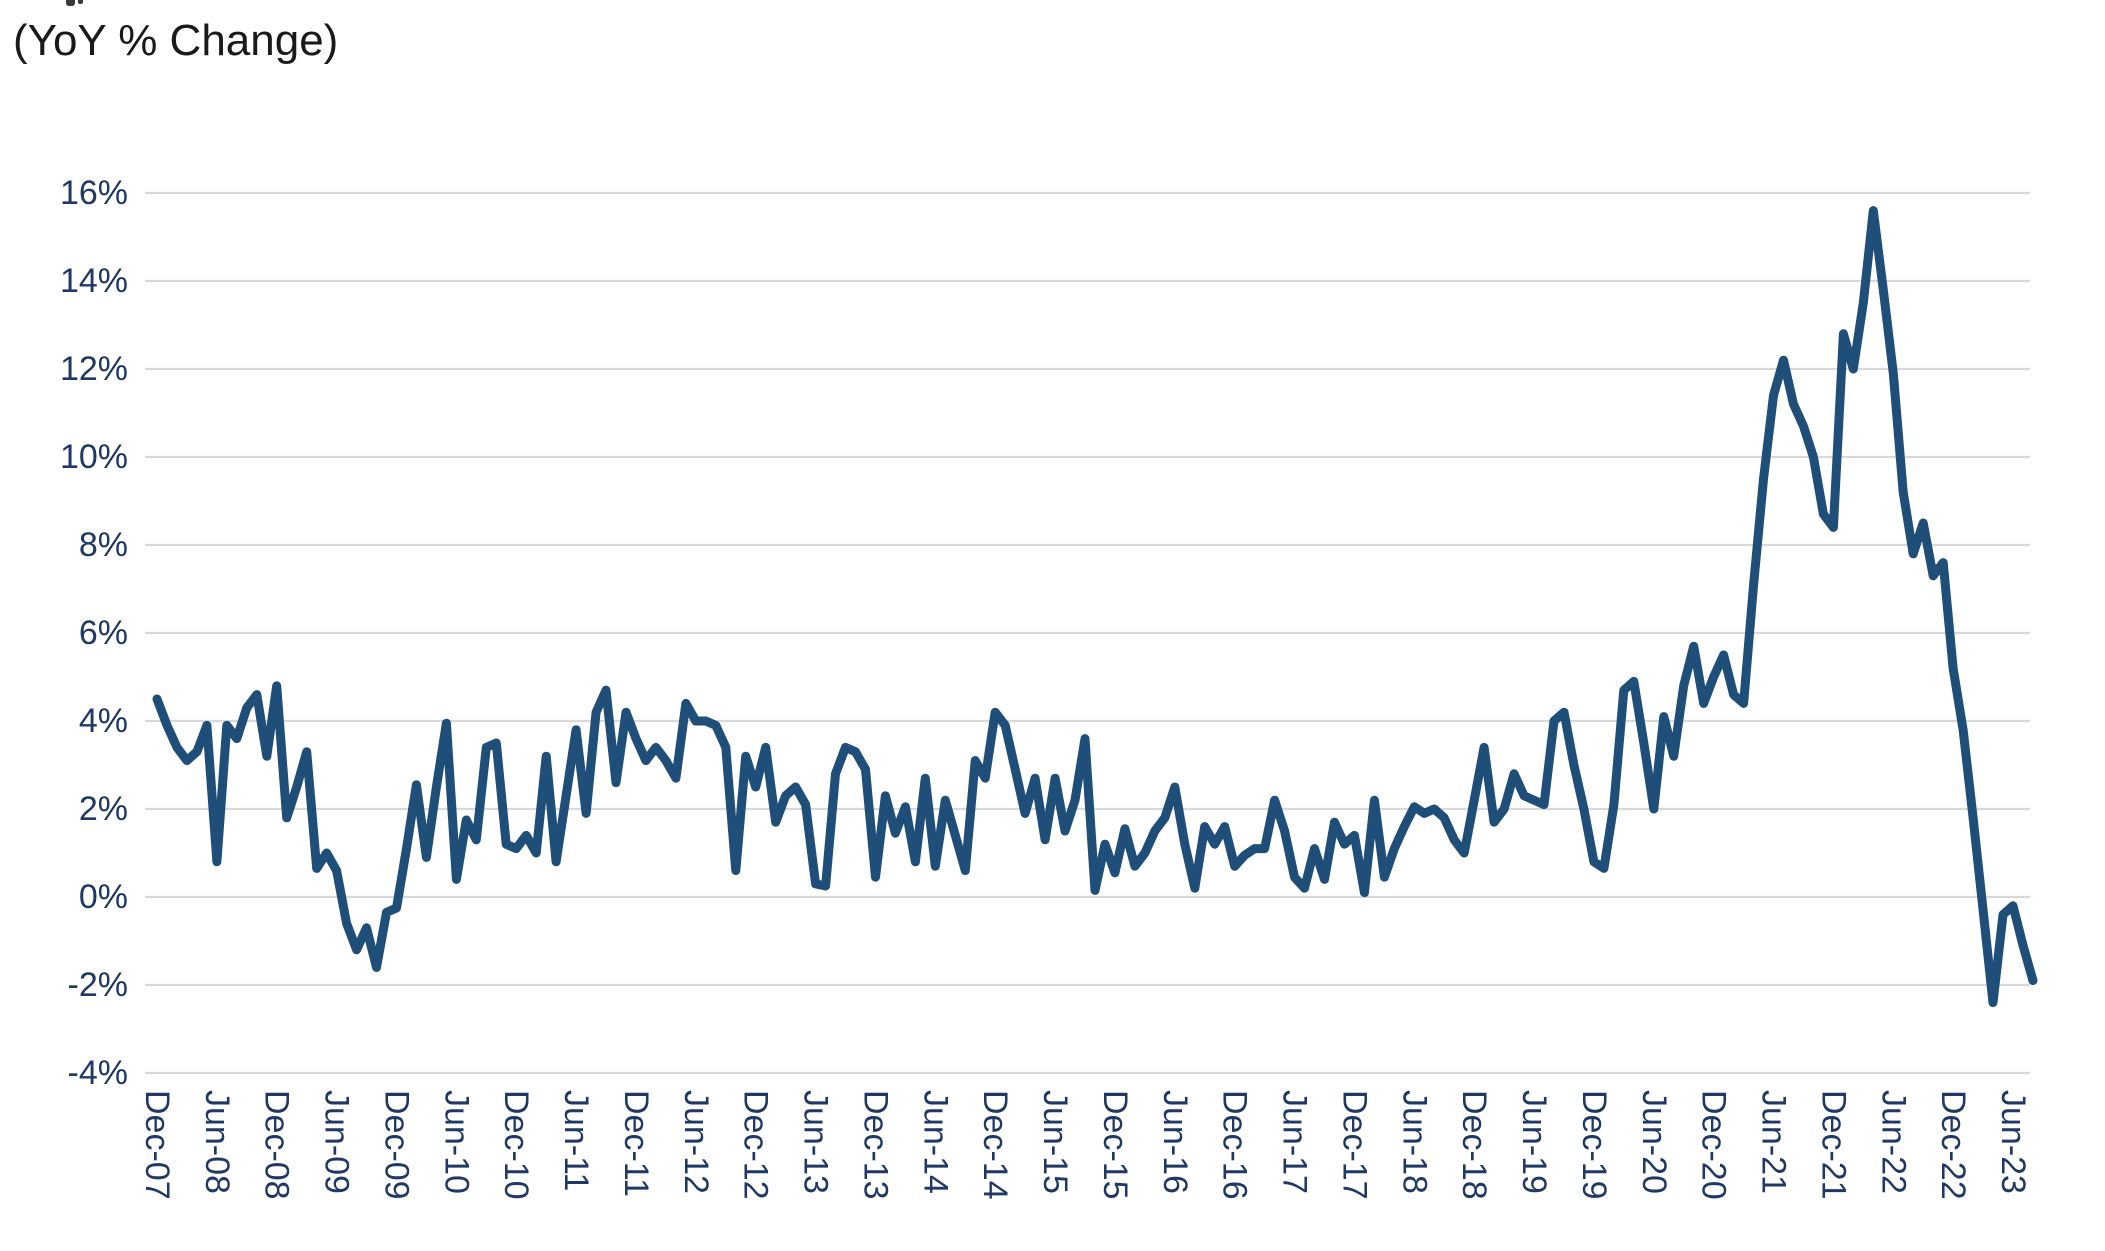 The width and height of the screenshot is (2105, 1251). I want to click on x-tick-label: Jun-14, so click(935, 1142).